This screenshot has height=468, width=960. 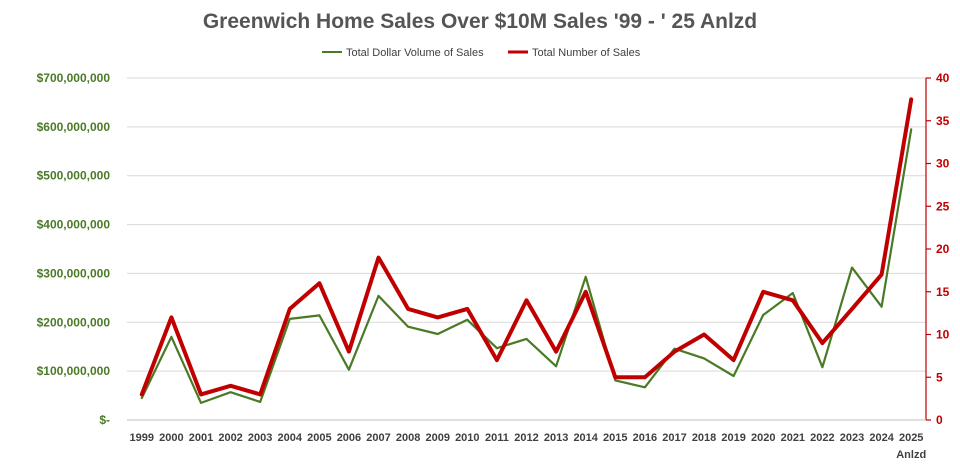 What do you see at coordinates (290, 438) in the screenshot?
I see `x-tick-label: 2004` at bounding box center [290, 438].